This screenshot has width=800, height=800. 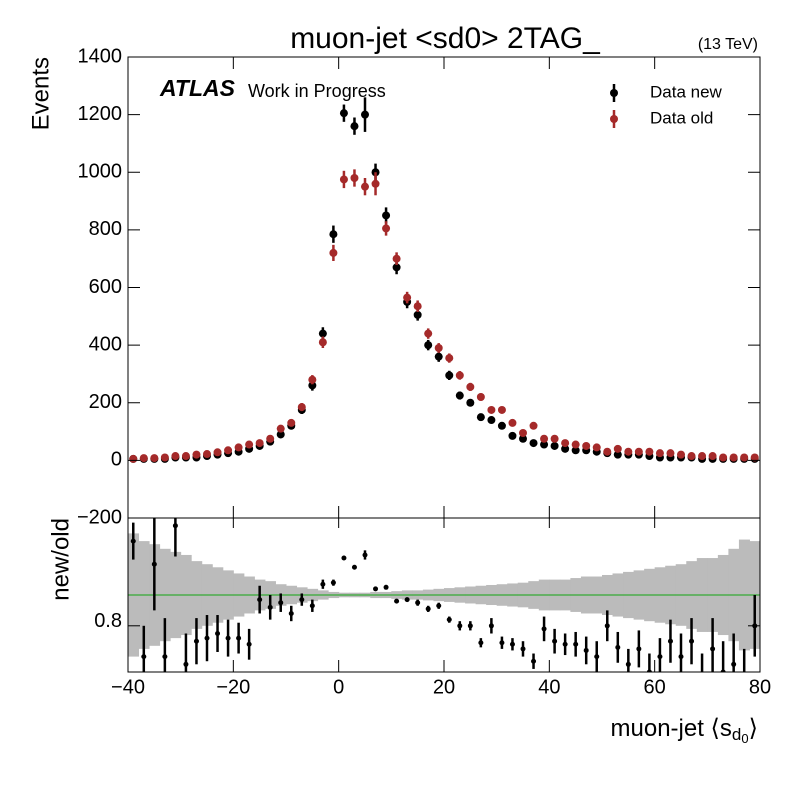 I want to click on x-axis-label-end: ⟩, so click(x=753, y=728).